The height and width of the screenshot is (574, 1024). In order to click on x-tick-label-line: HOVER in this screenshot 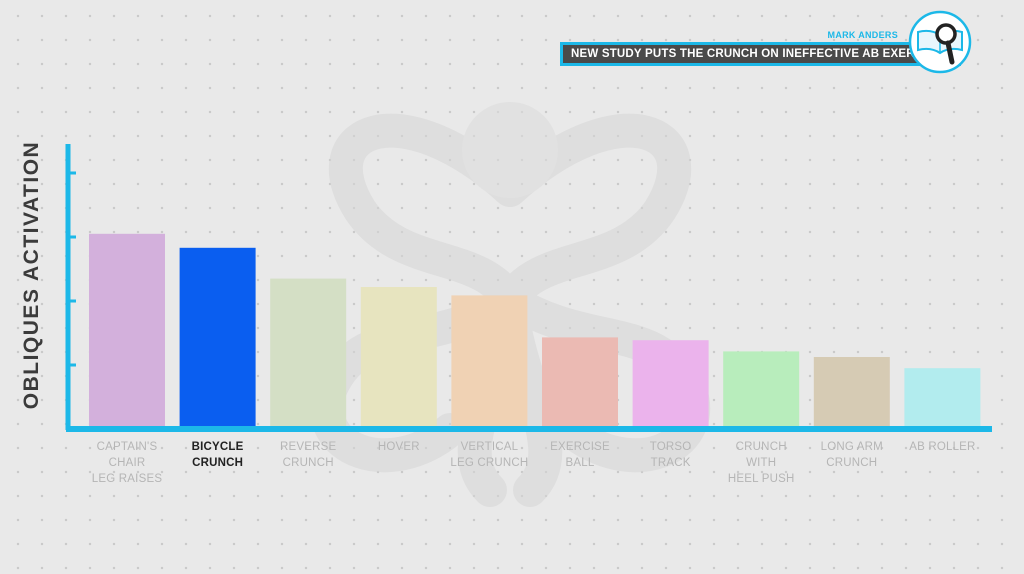, I will do `click(398, 447)`.